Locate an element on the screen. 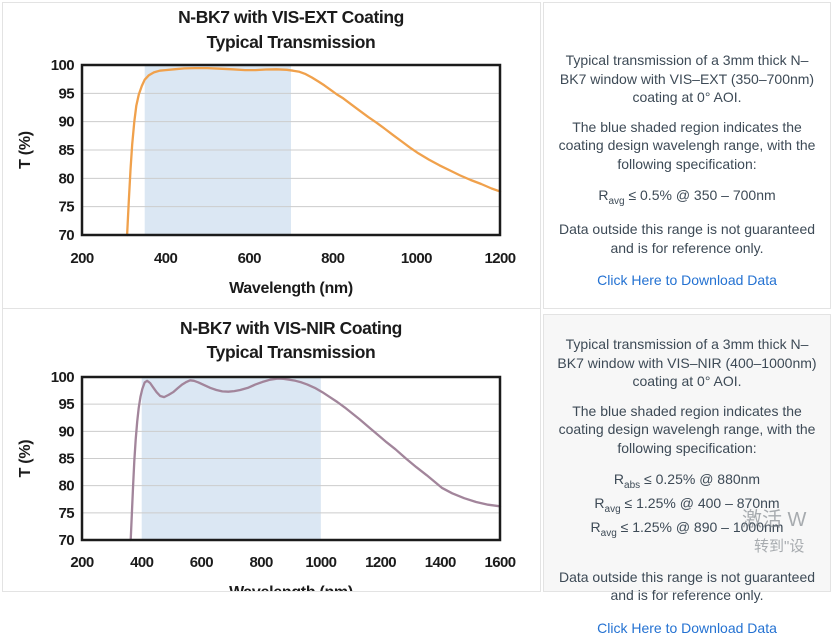 This screenshot has height=637, width=832. x-tick-label: 1400 is located at coordinates (440, 562).